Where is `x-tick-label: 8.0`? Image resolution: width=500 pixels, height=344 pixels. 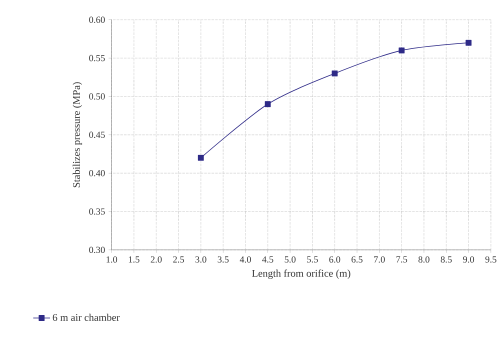
x-tick-label: 8.0 is located at coordinates (424, 259).